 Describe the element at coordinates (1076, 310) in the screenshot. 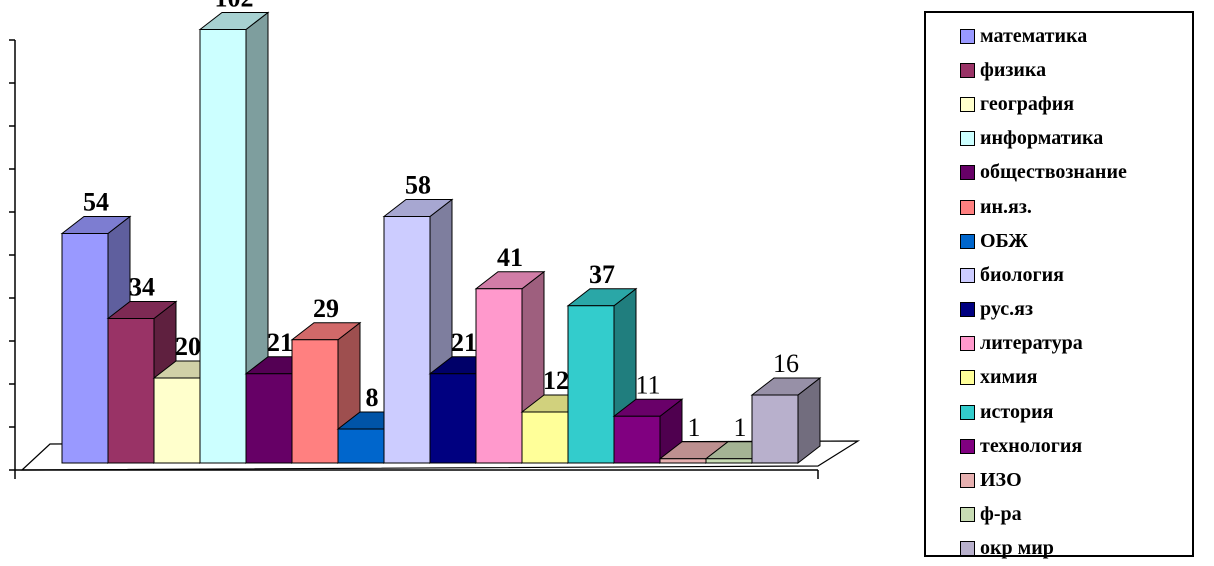

I see `legend-item: рус.яз` at that location.